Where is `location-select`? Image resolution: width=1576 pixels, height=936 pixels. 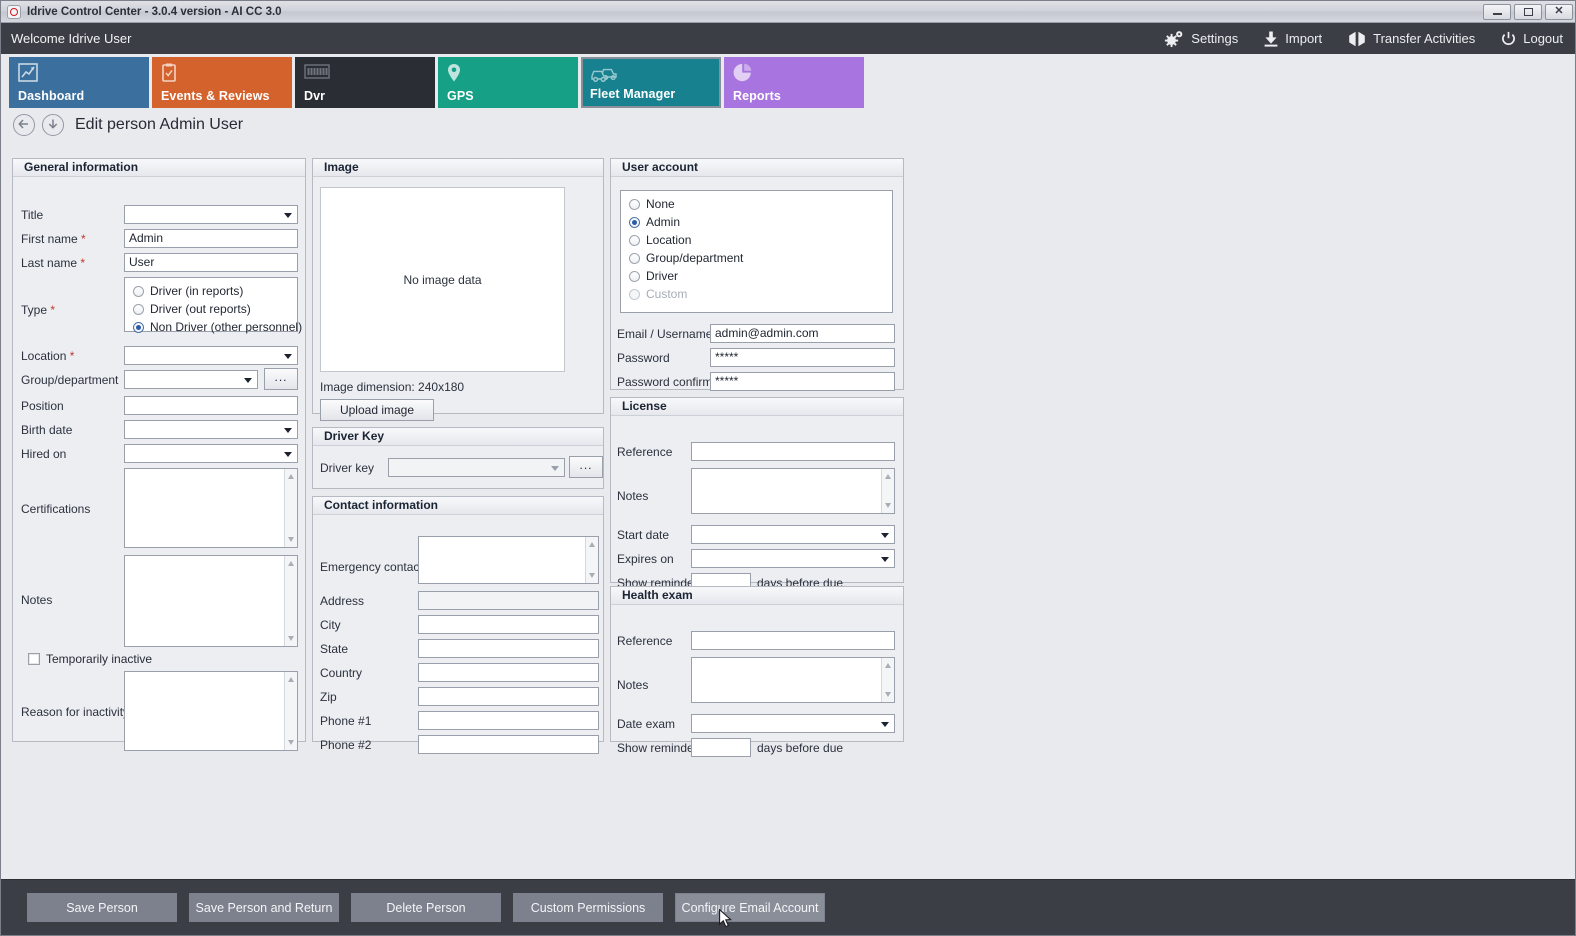
location-select is located at coordinates (211, 355).